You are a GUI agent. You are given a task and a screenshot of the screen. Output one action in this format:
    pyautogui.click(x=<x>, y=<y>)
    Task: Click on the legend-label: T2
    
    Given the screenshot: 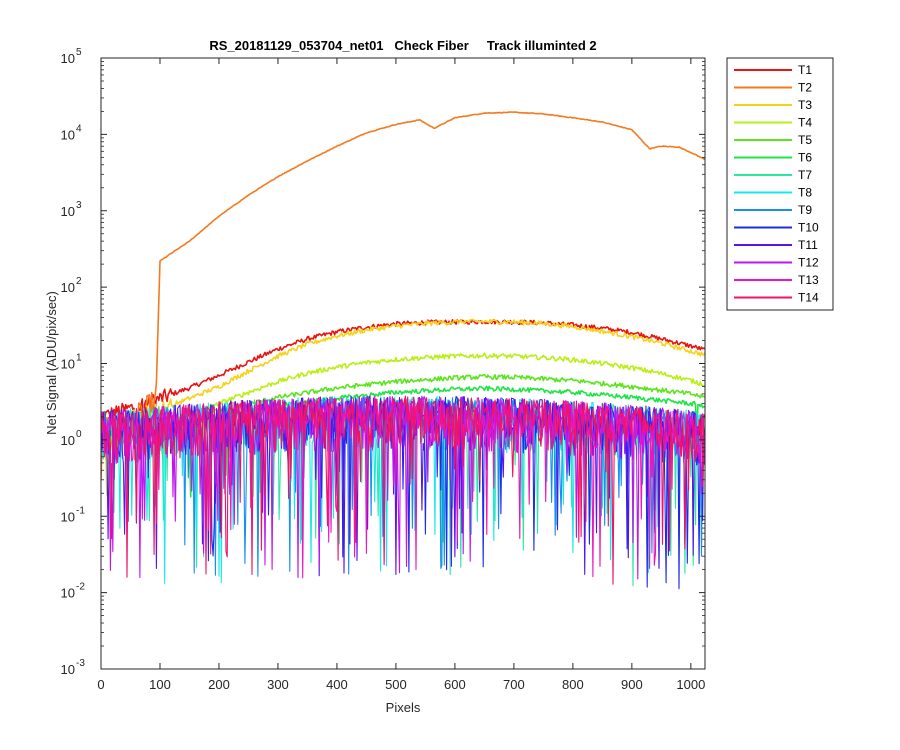 What is the action you would take?
    pyautogui.click(x=805, y=88)
    